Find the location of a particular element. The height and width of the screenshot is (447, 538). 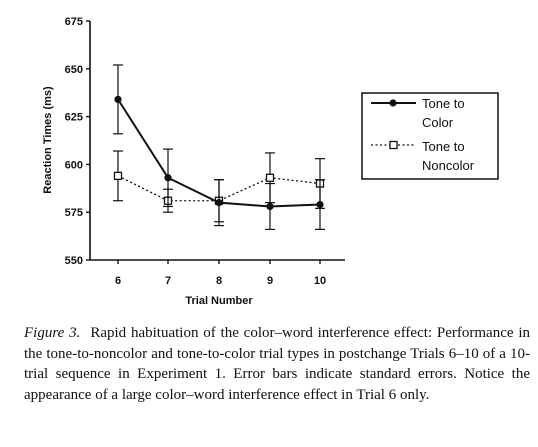

legend: Tone to Color Tone to Noncolor is located at coordinates (430, 136).